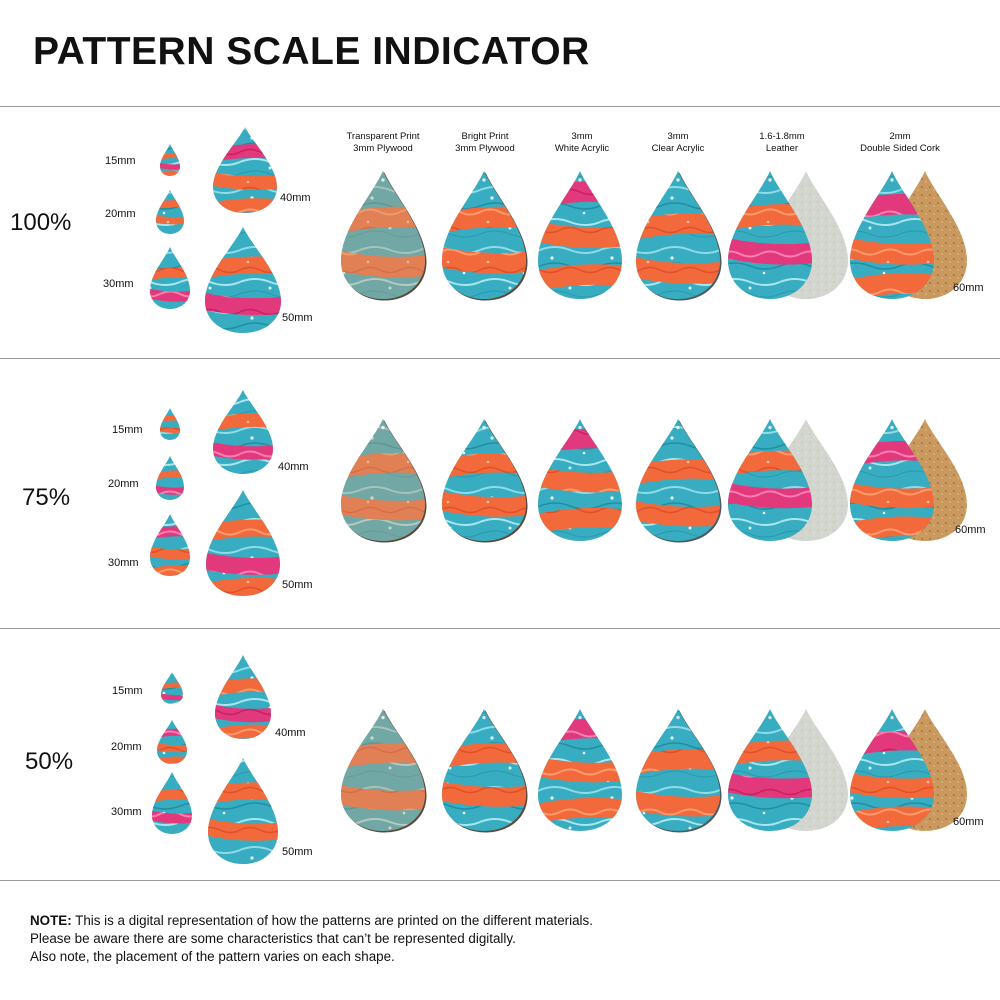  What do you see at coordinates (311, 51) in the screenshot?
I see `page-title: PATTERN SCALE INDICATOR` at bounding box center [311, 51].